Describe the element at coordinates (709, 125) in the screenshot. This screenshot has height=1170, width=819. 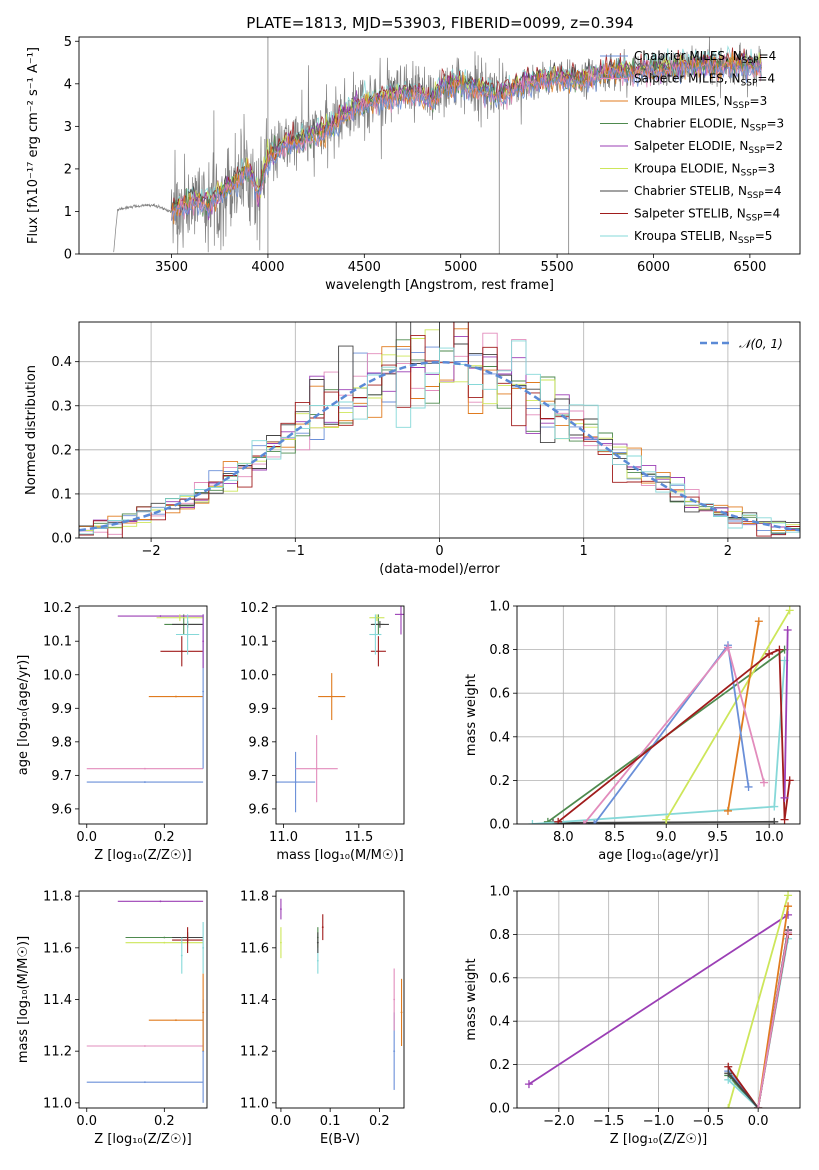
I see `legend-entry-3: Chabrier ELODIE, NSSP=3` at that location.